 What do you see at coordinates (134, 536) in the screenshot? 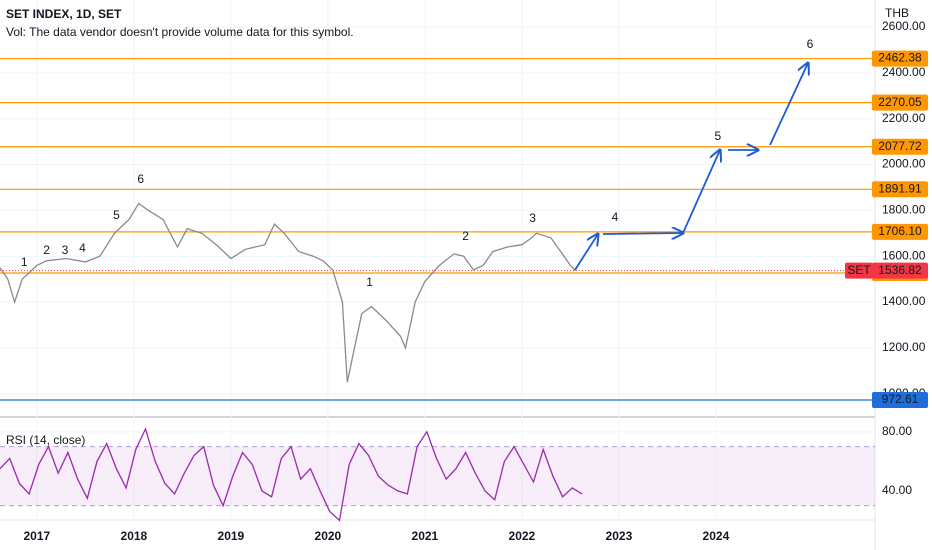
I see `x-tick-label: 2018` at bounding box center [134, 536].